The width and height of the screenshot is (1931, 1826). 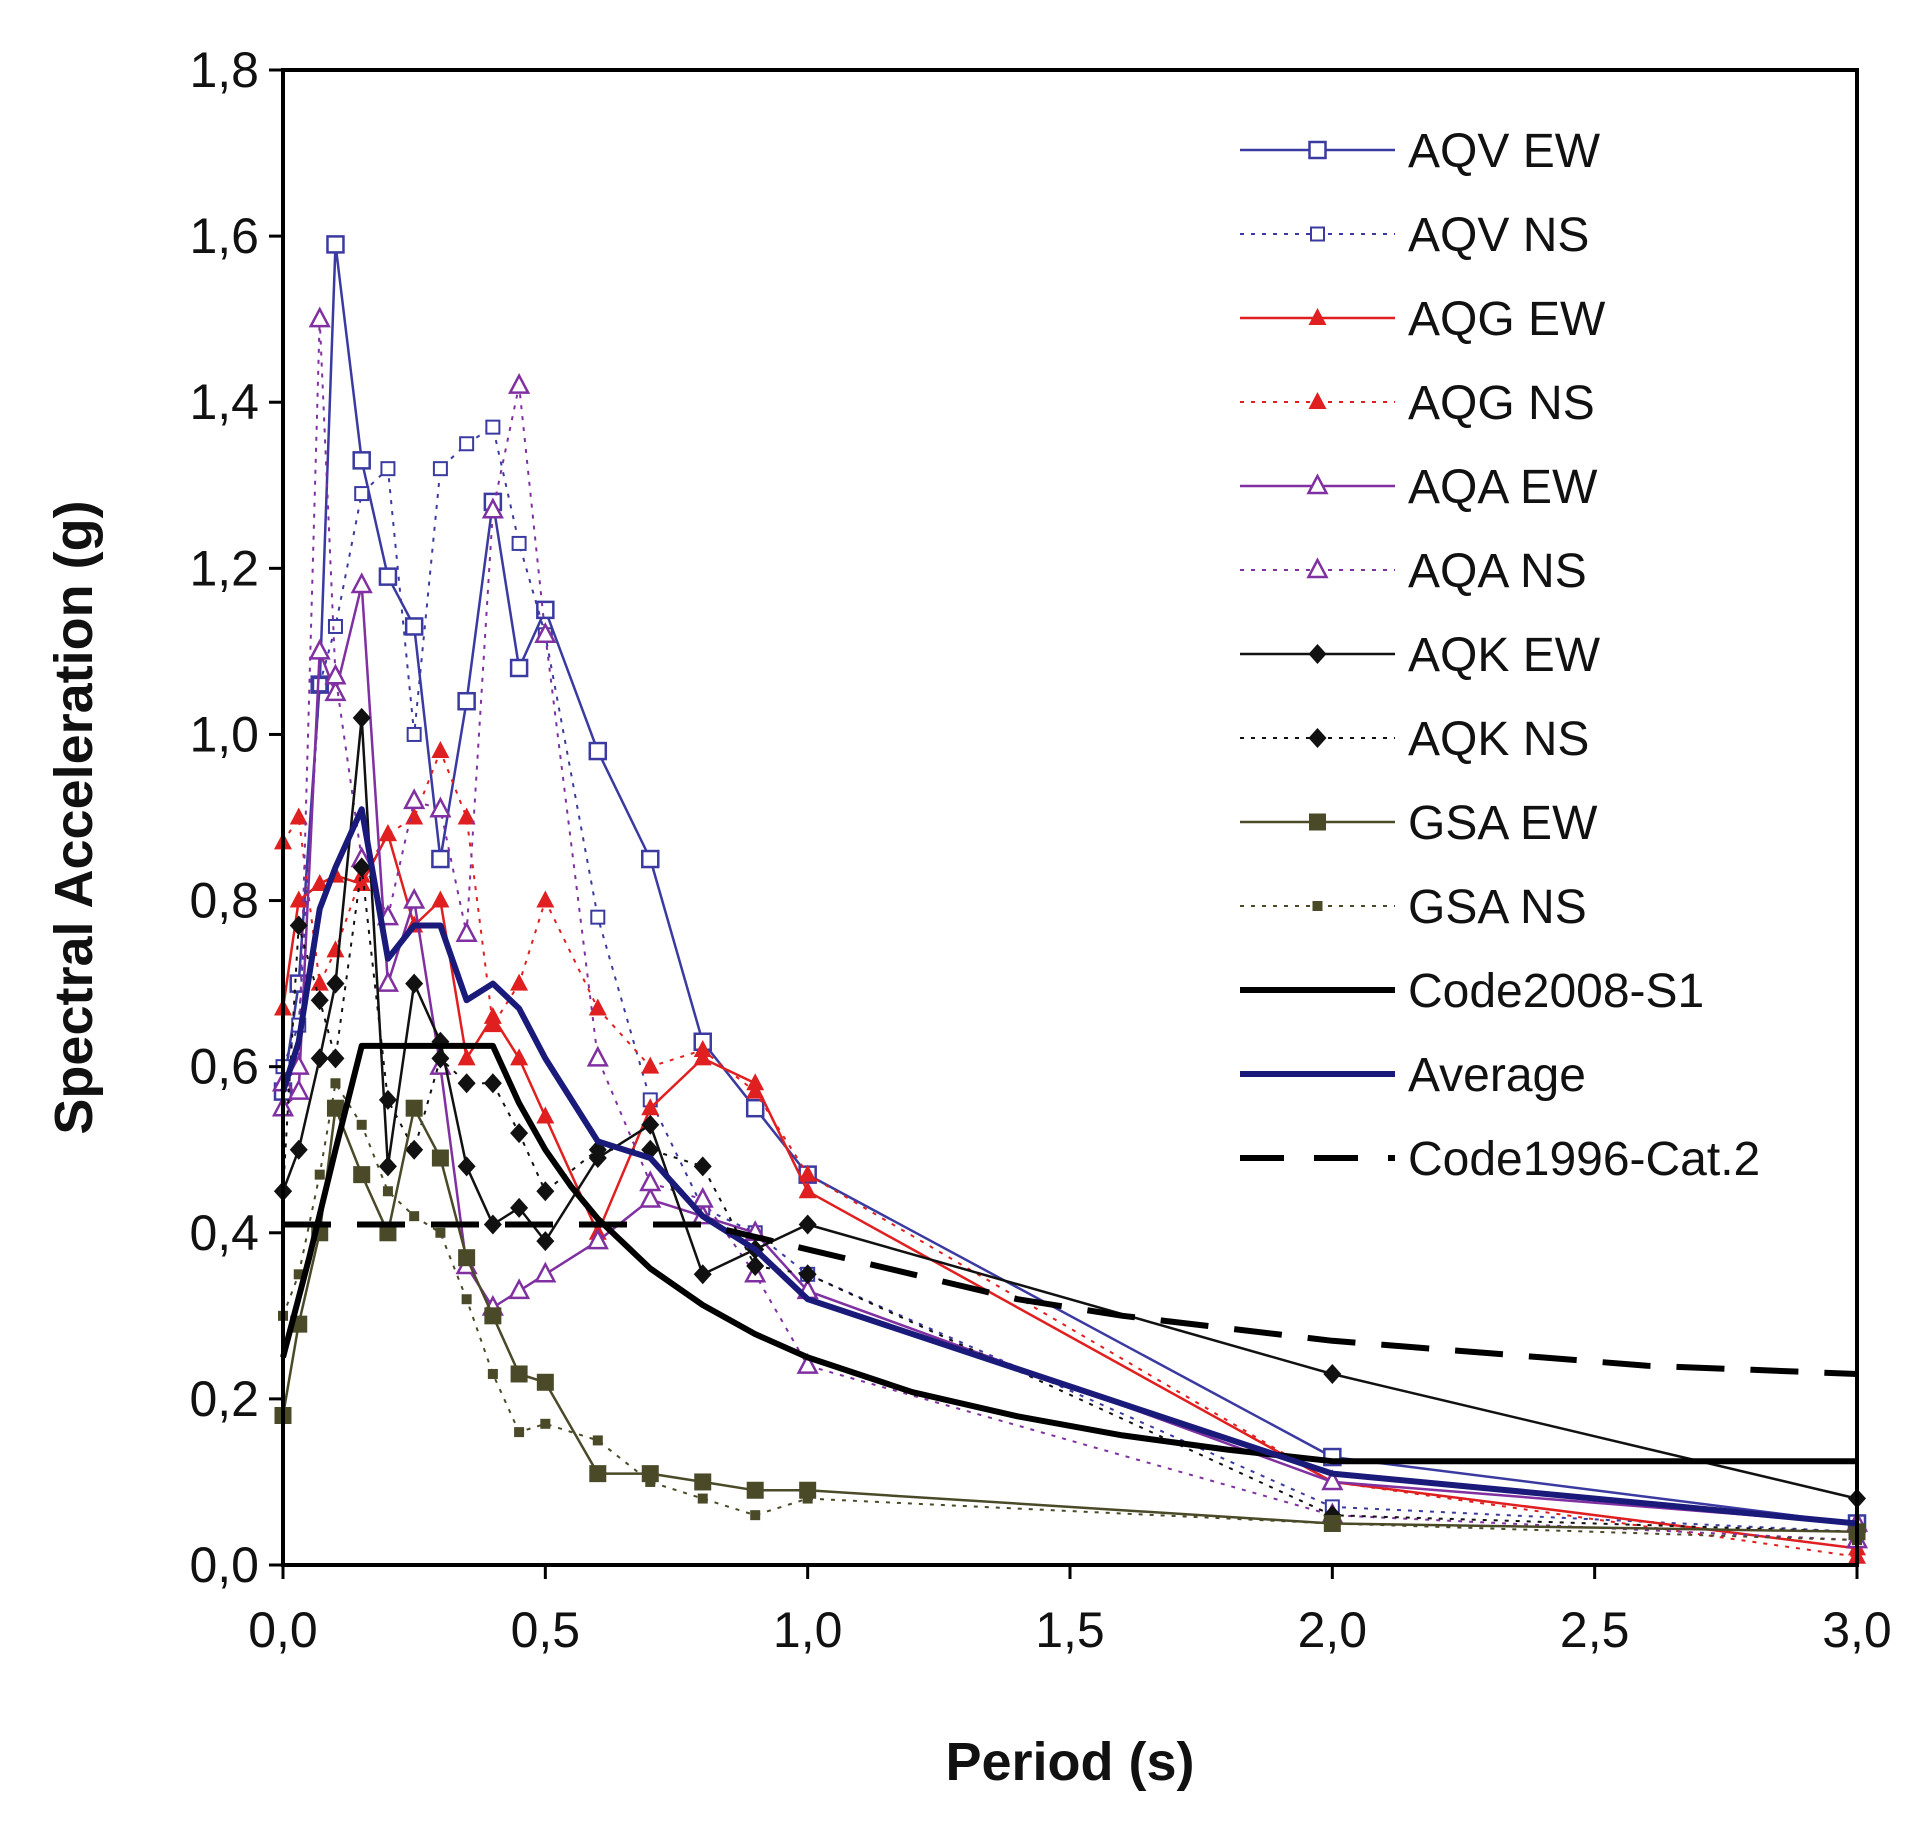 I want to click on legend-item-aqa-ns: AQA NS, so click(x=1413, y=571).